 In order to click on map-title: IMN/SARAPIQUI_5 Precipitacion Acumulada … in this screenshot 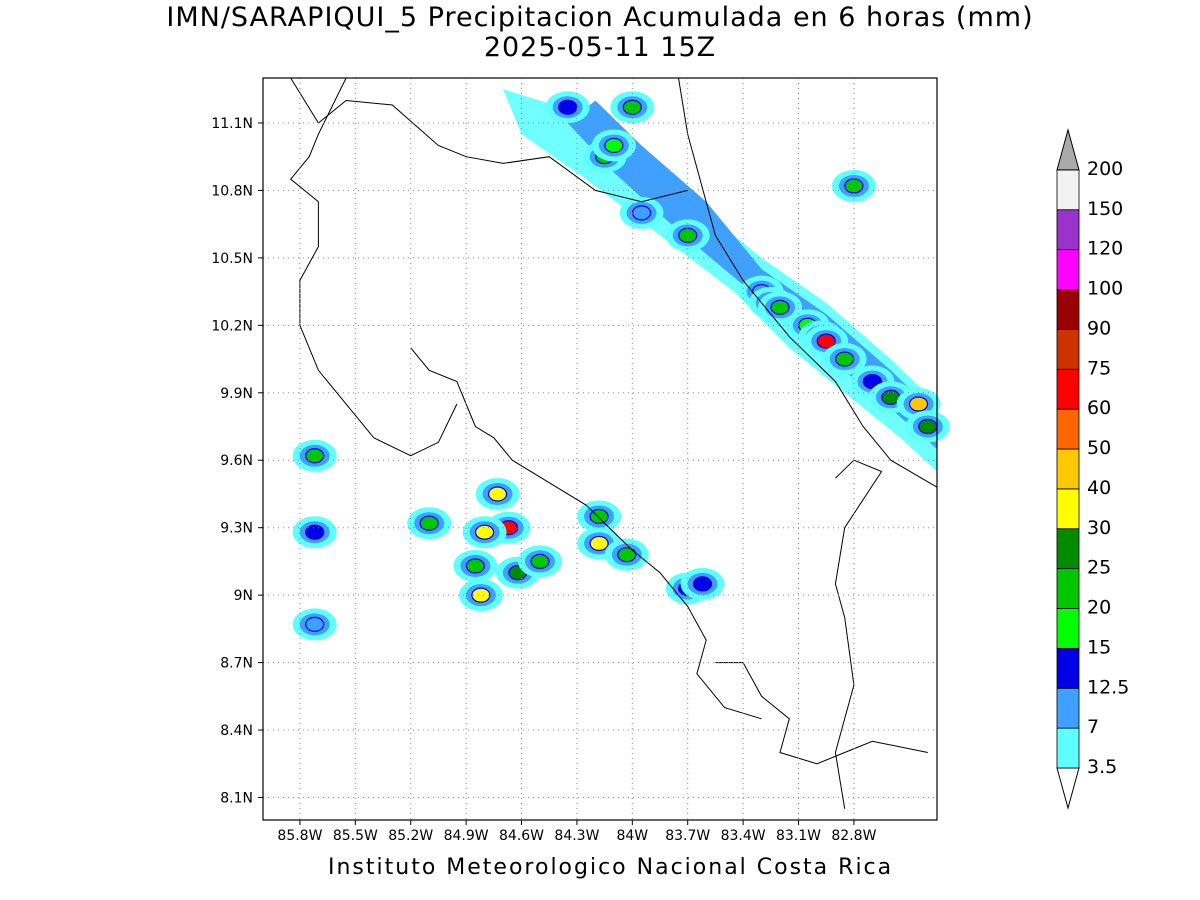, I will do `click(600, 17)`.